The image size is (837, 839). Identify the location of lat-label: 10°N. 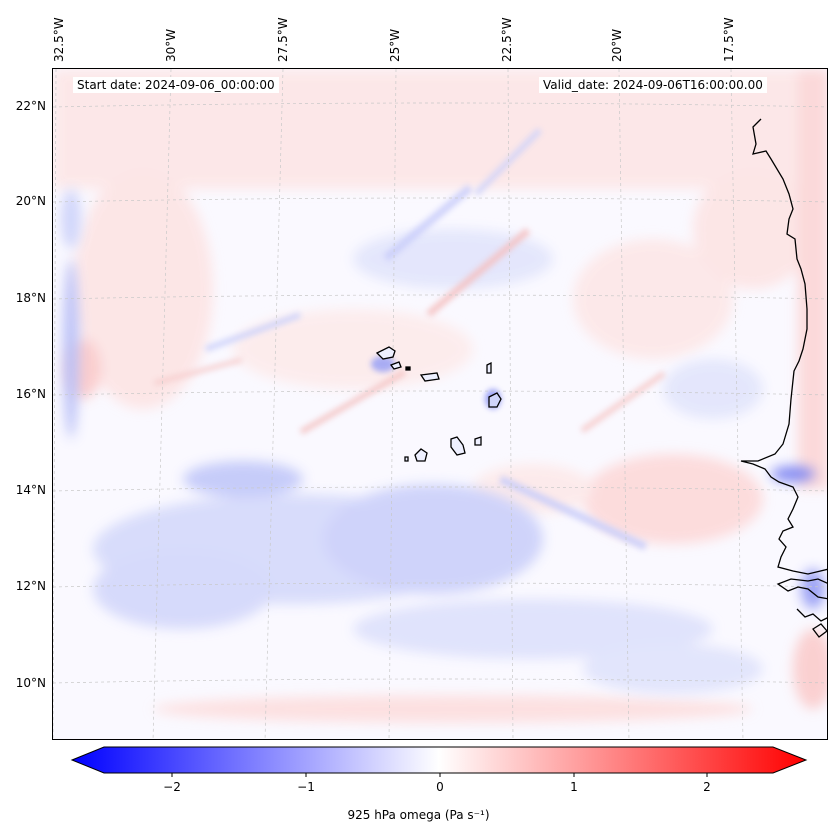
(30, 683).